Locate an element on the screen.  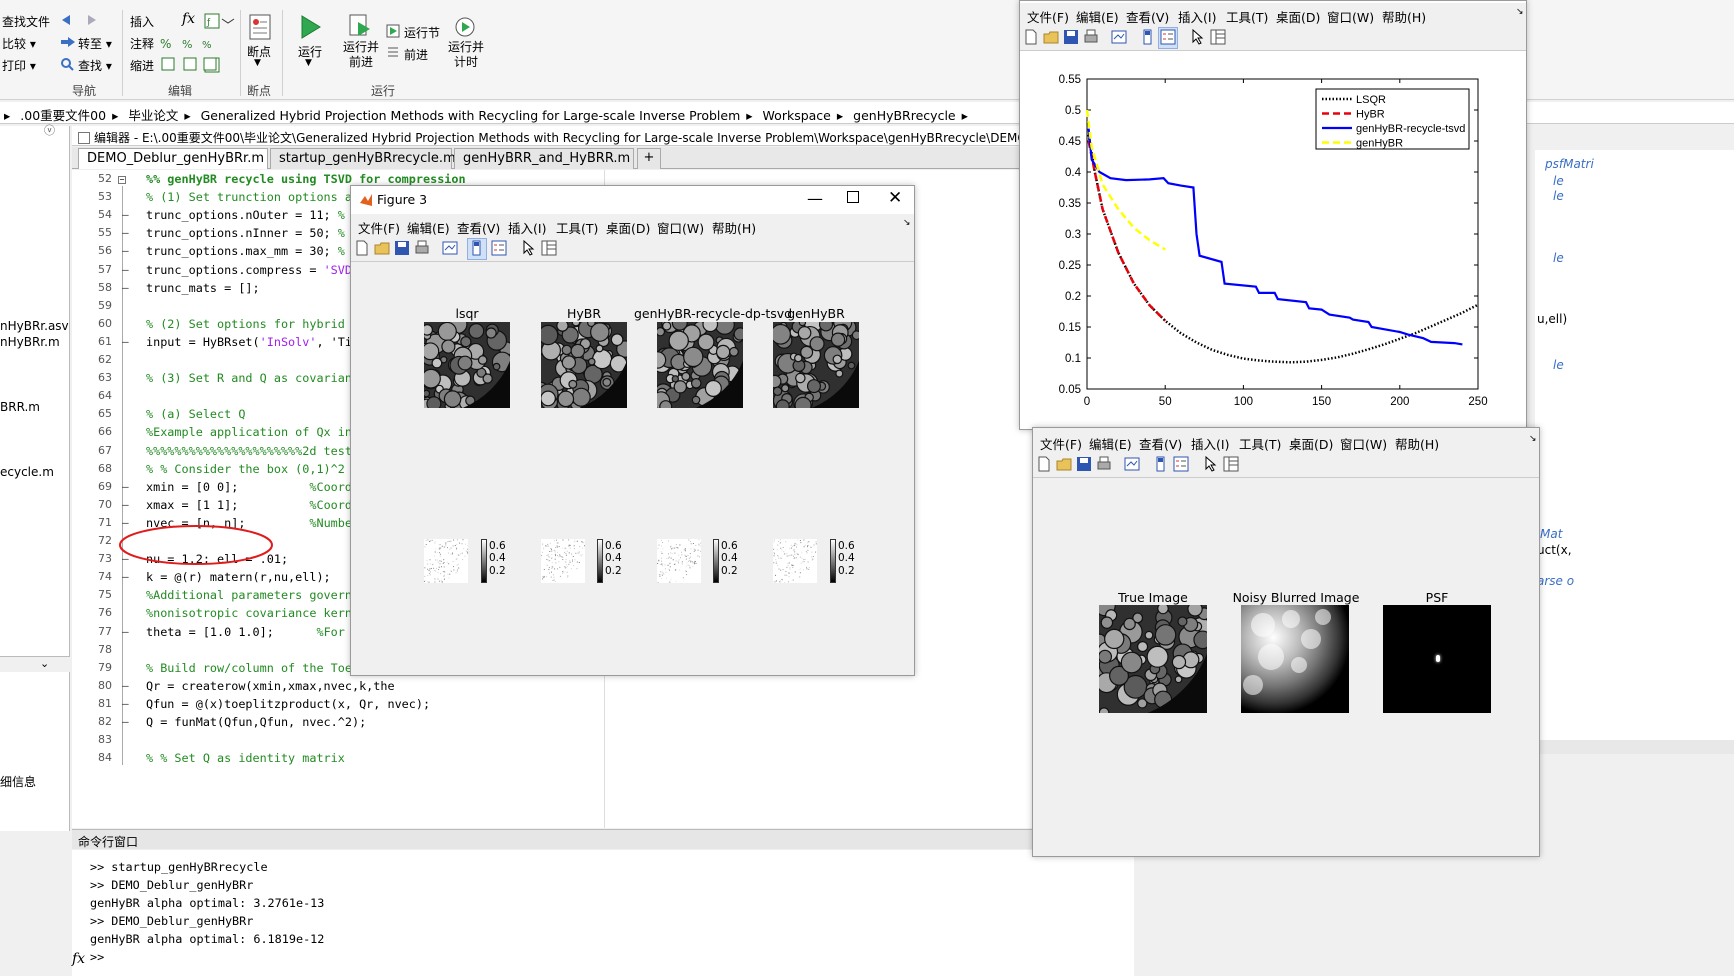
command-prompt: >> is located at coordinates (97, 957).